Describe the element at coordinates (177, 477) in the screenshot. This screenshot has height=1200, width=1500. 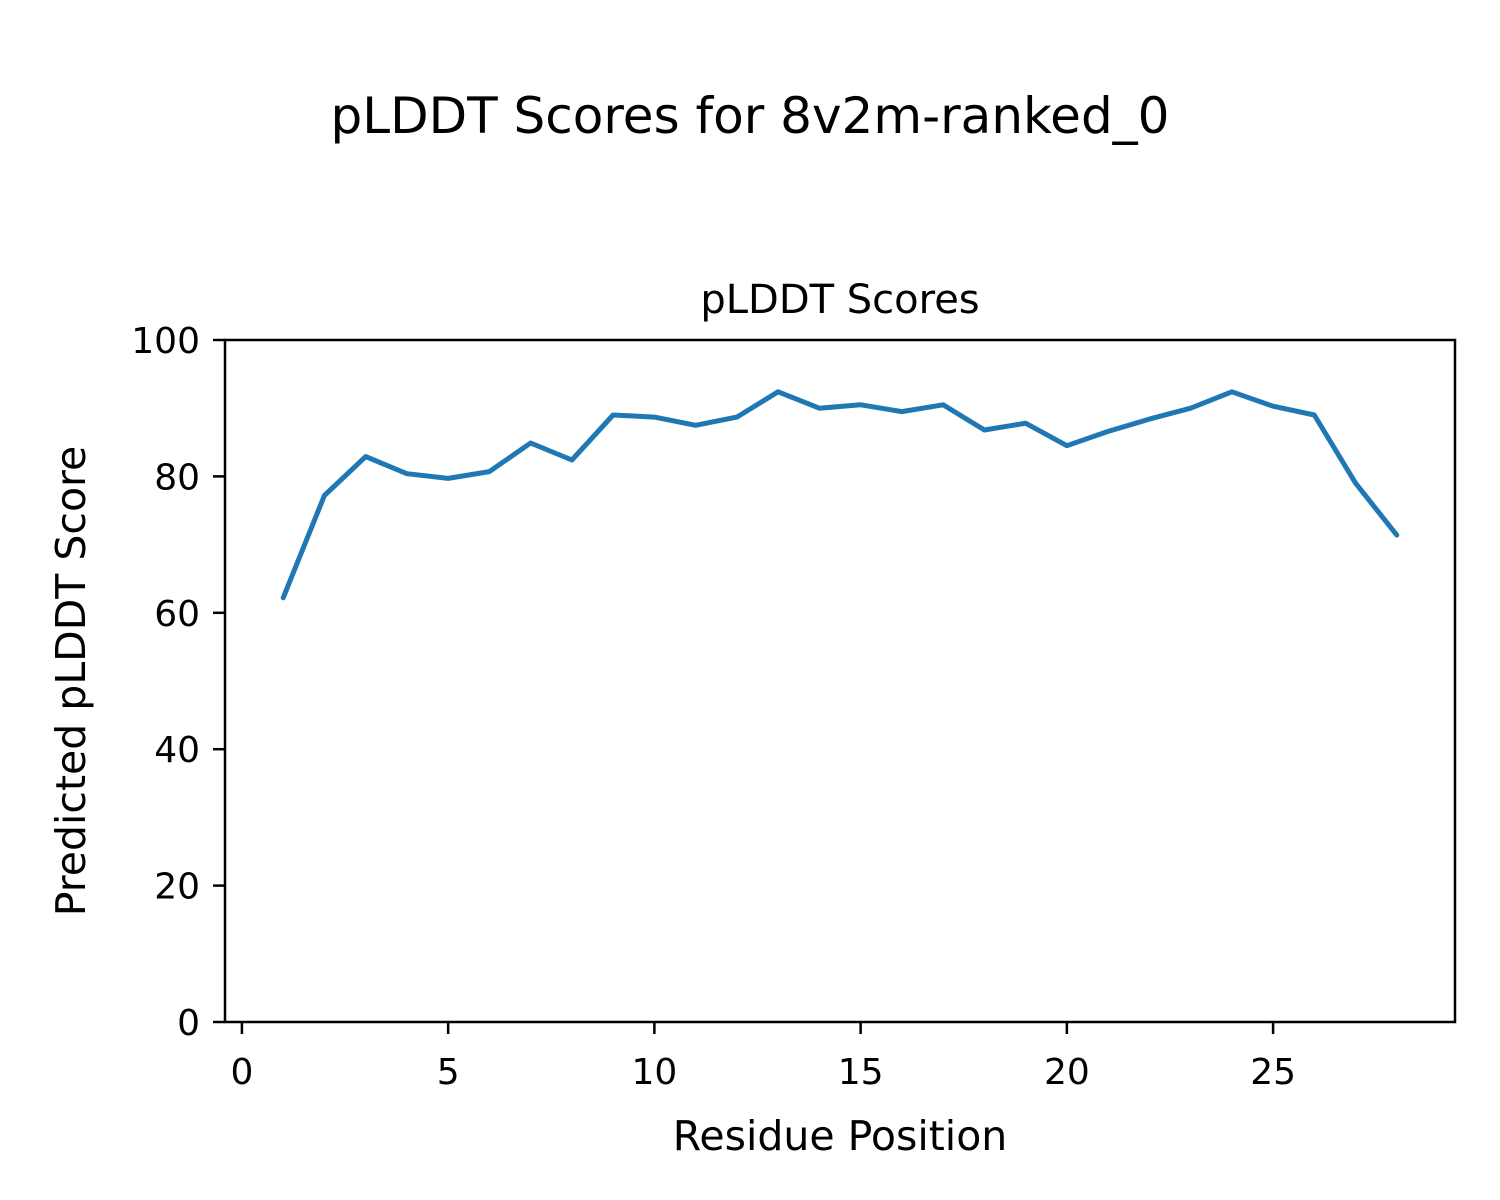
I see `y-tick-label: 80` at that location.